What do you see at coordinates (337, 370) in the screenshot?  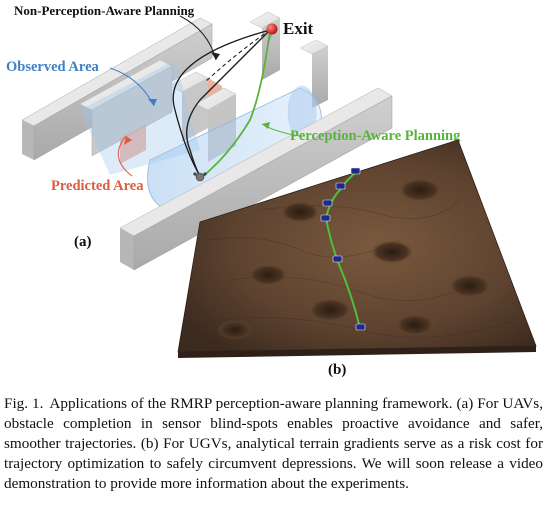 I see `panel-b-label: (b)` at bounding box center [337, 370].